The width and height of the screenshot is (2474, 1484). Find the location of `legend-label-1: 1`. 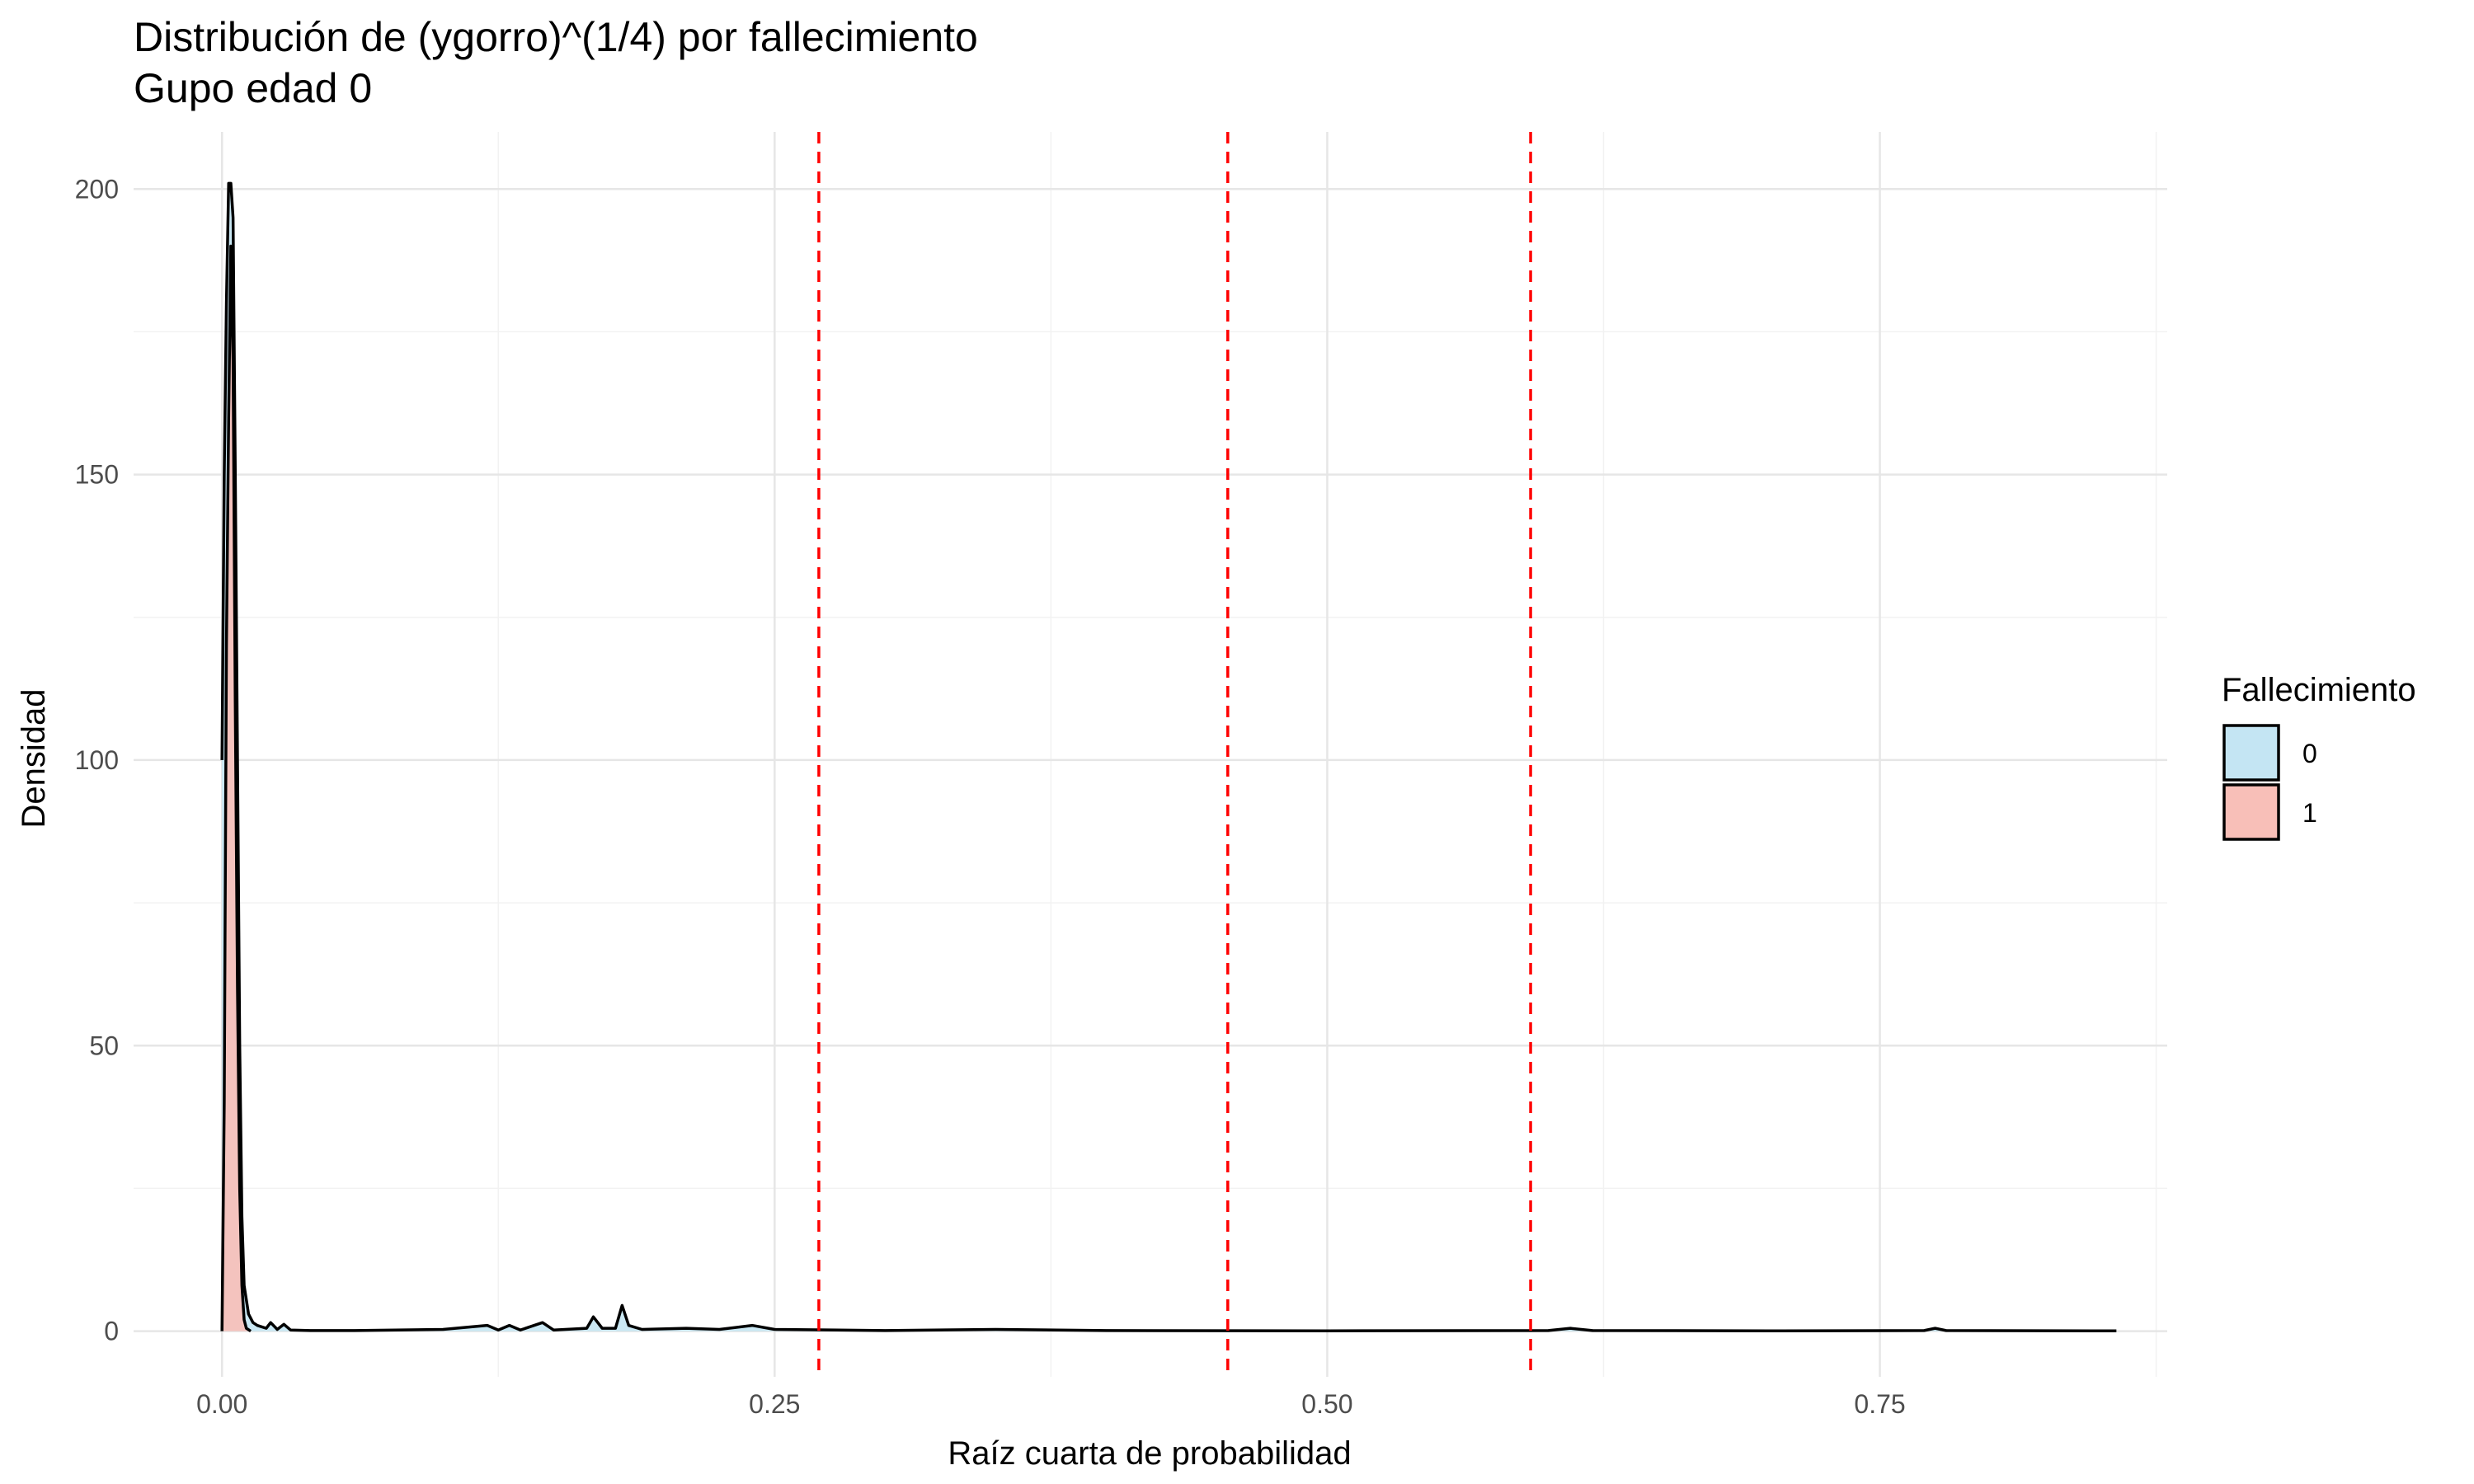

legend-label-1: 1 is located at coordinates (2309, 813).